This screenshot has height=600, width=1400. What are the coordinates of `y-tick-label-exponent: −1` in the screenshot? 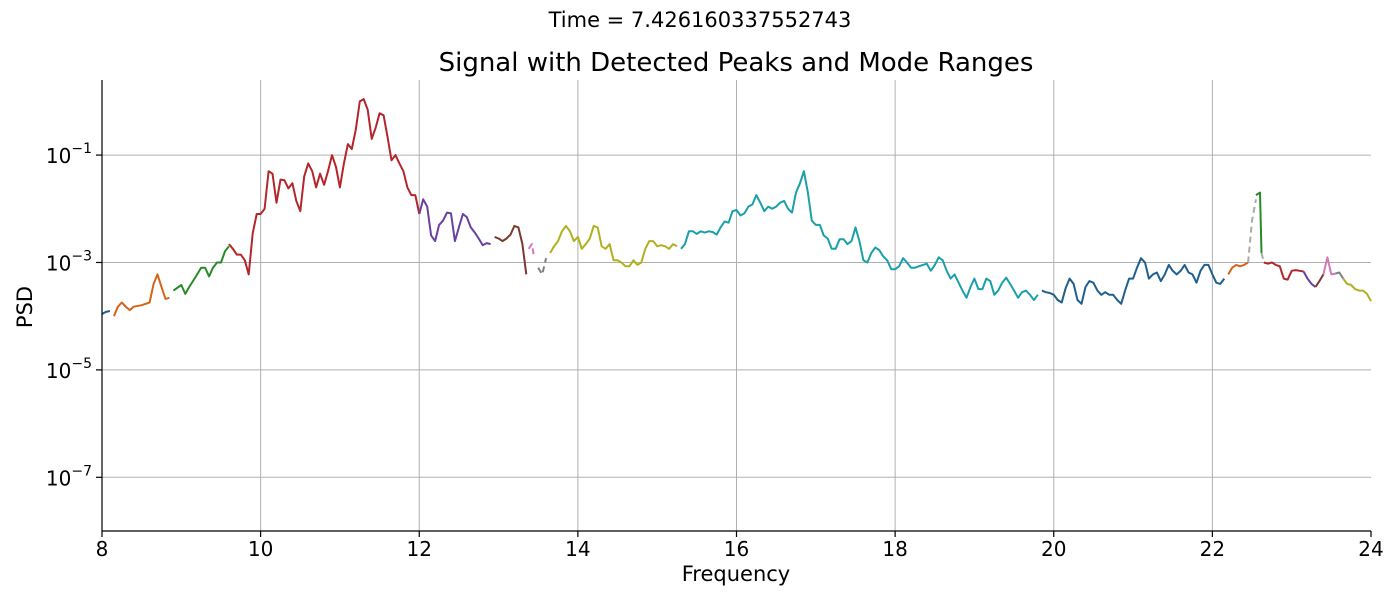 It's located at (81, 149).